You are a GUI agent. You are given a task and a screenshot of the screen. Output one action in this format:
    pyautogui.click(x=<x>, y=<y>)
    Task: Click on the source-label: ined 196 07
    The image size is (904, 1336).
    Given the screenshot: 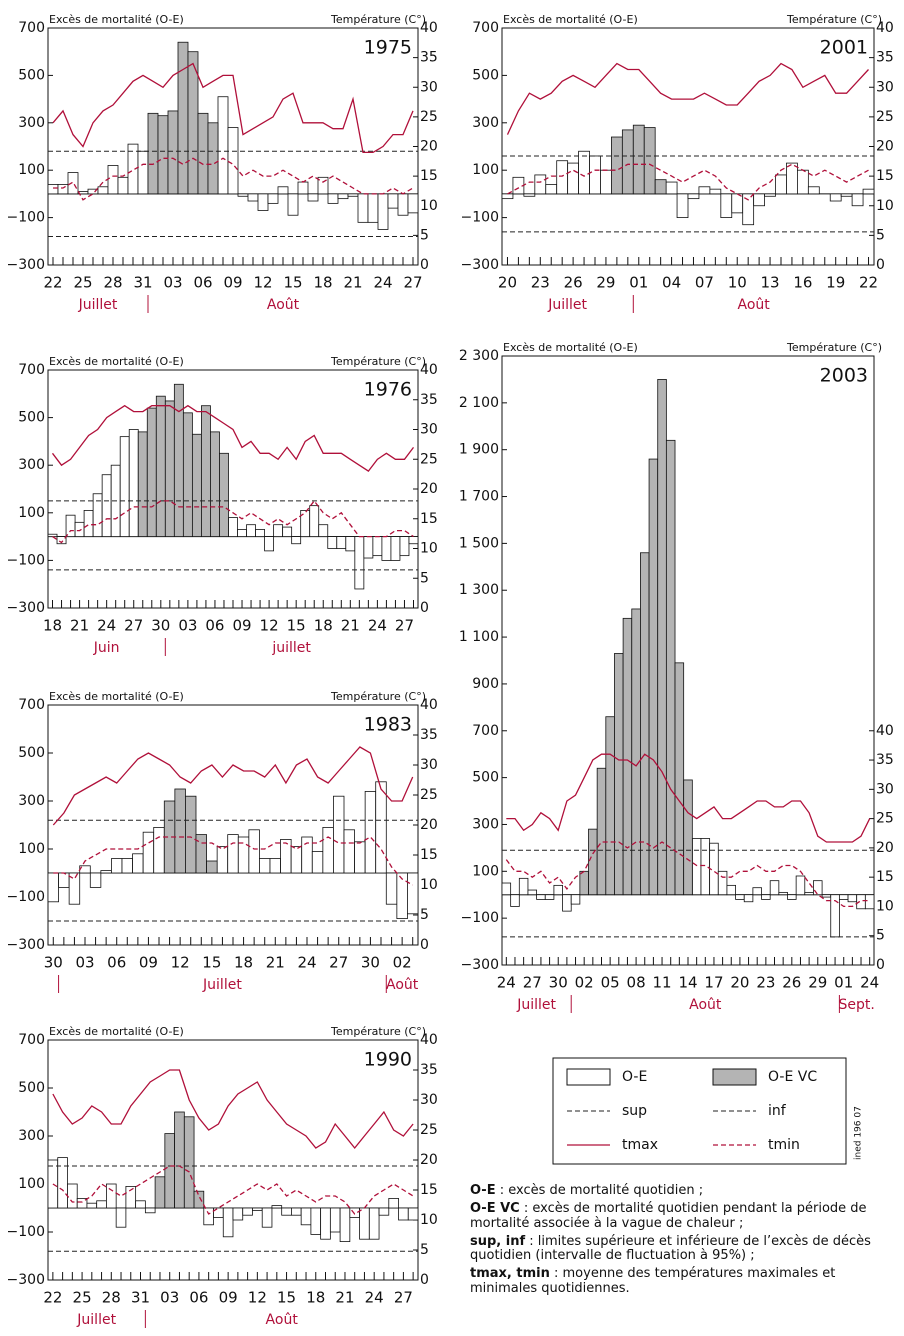 What is the action you would take?
    pyautogui.click(x=859, y=1133)
    